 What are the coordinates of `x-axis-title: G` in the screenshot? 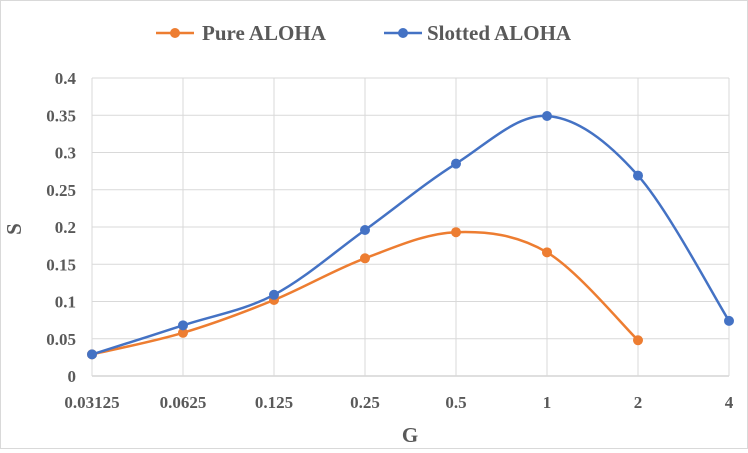 It's located at (410, 435).